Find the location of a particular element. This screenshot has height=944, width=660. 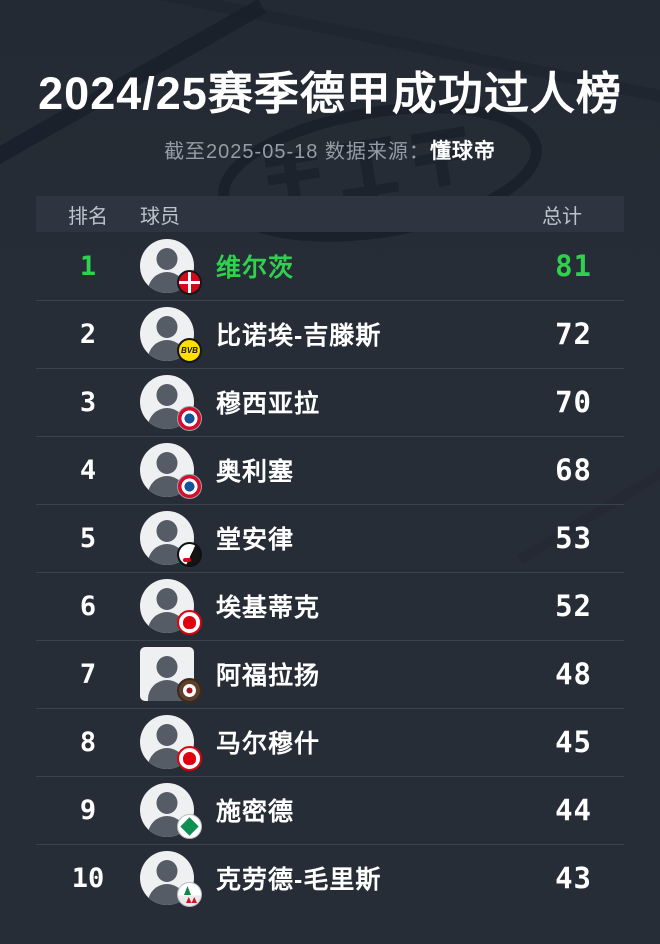

rank-cell: 6 is located at coordinates (88, 606).